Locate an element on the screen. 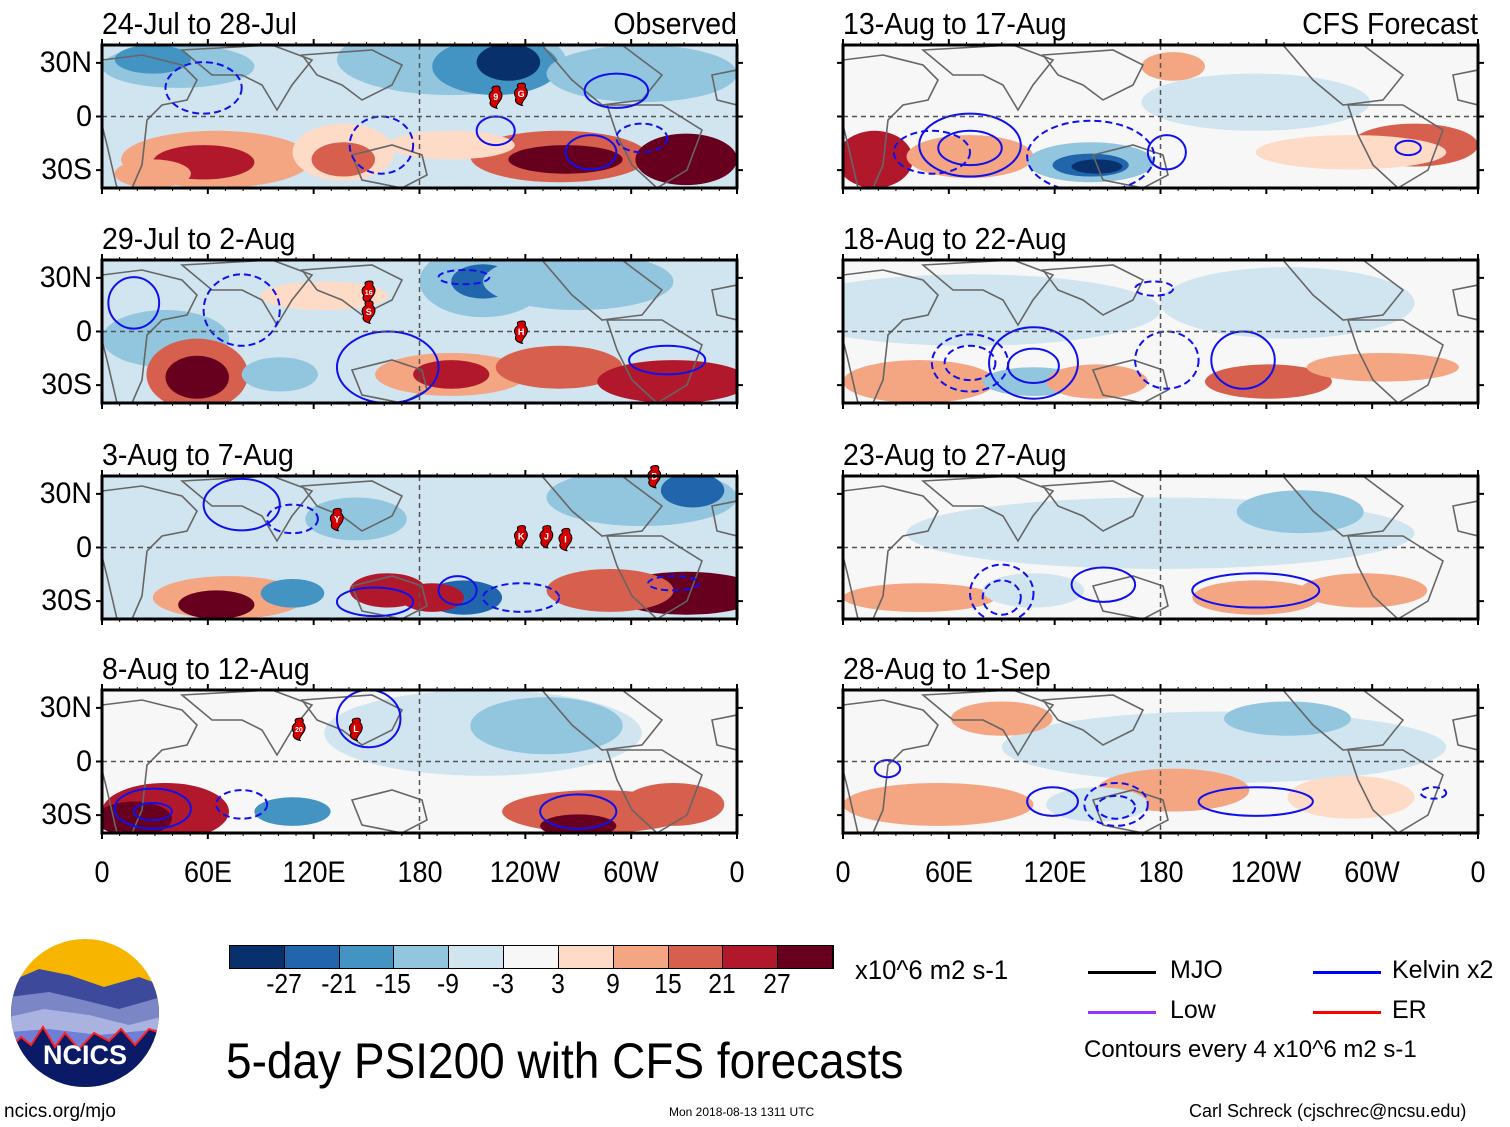 The width and height of the screenshot is (1510, 1127). colorbar-tick-label: -27 is located at coordinates (284, 983).